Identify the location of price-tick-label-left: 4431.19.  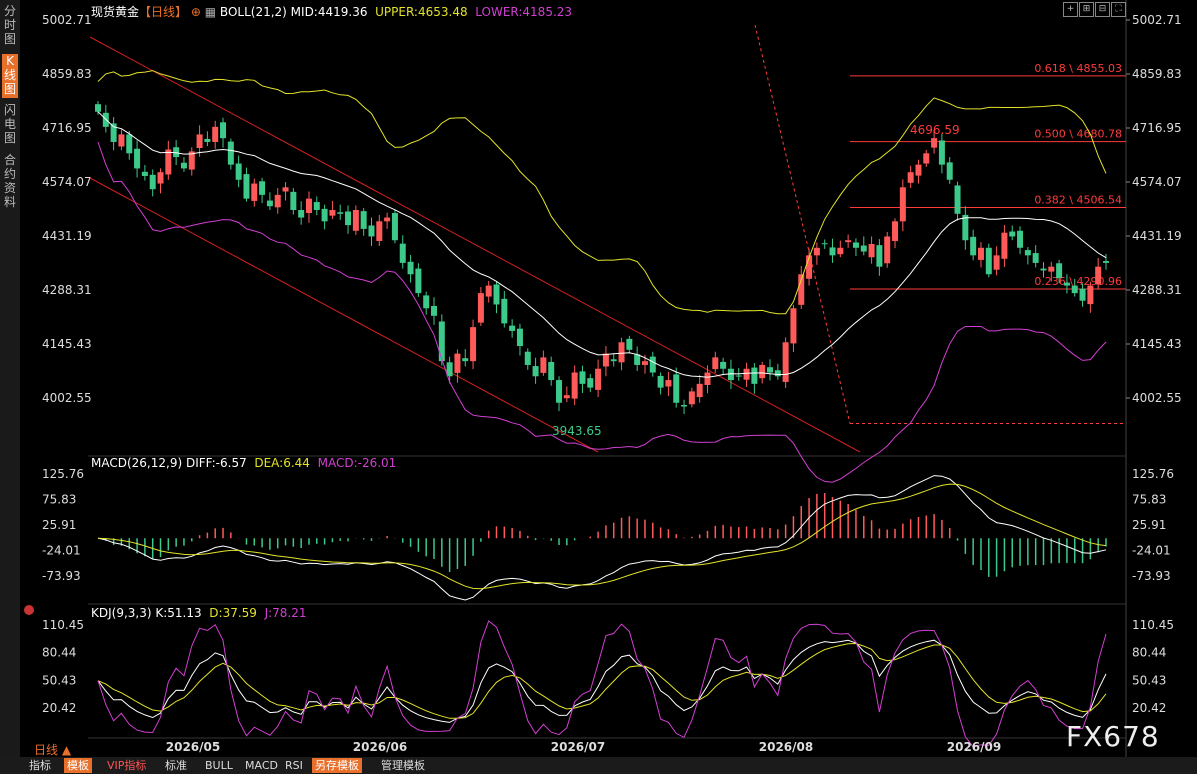
(67, 236).